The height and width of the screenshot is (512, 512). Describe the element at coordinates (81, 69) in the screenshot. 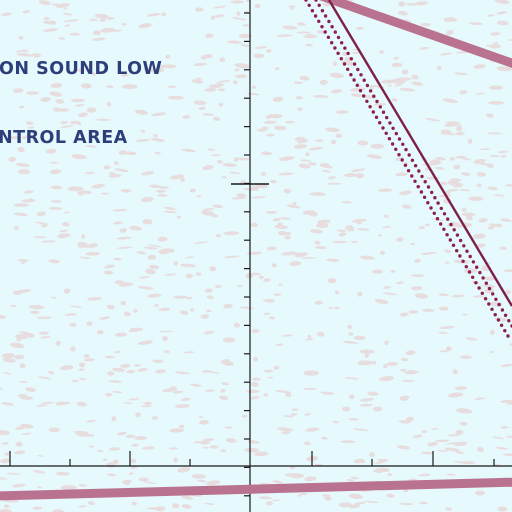

I see `control-area-label-line-1: ON SOUND LOW` at that location.